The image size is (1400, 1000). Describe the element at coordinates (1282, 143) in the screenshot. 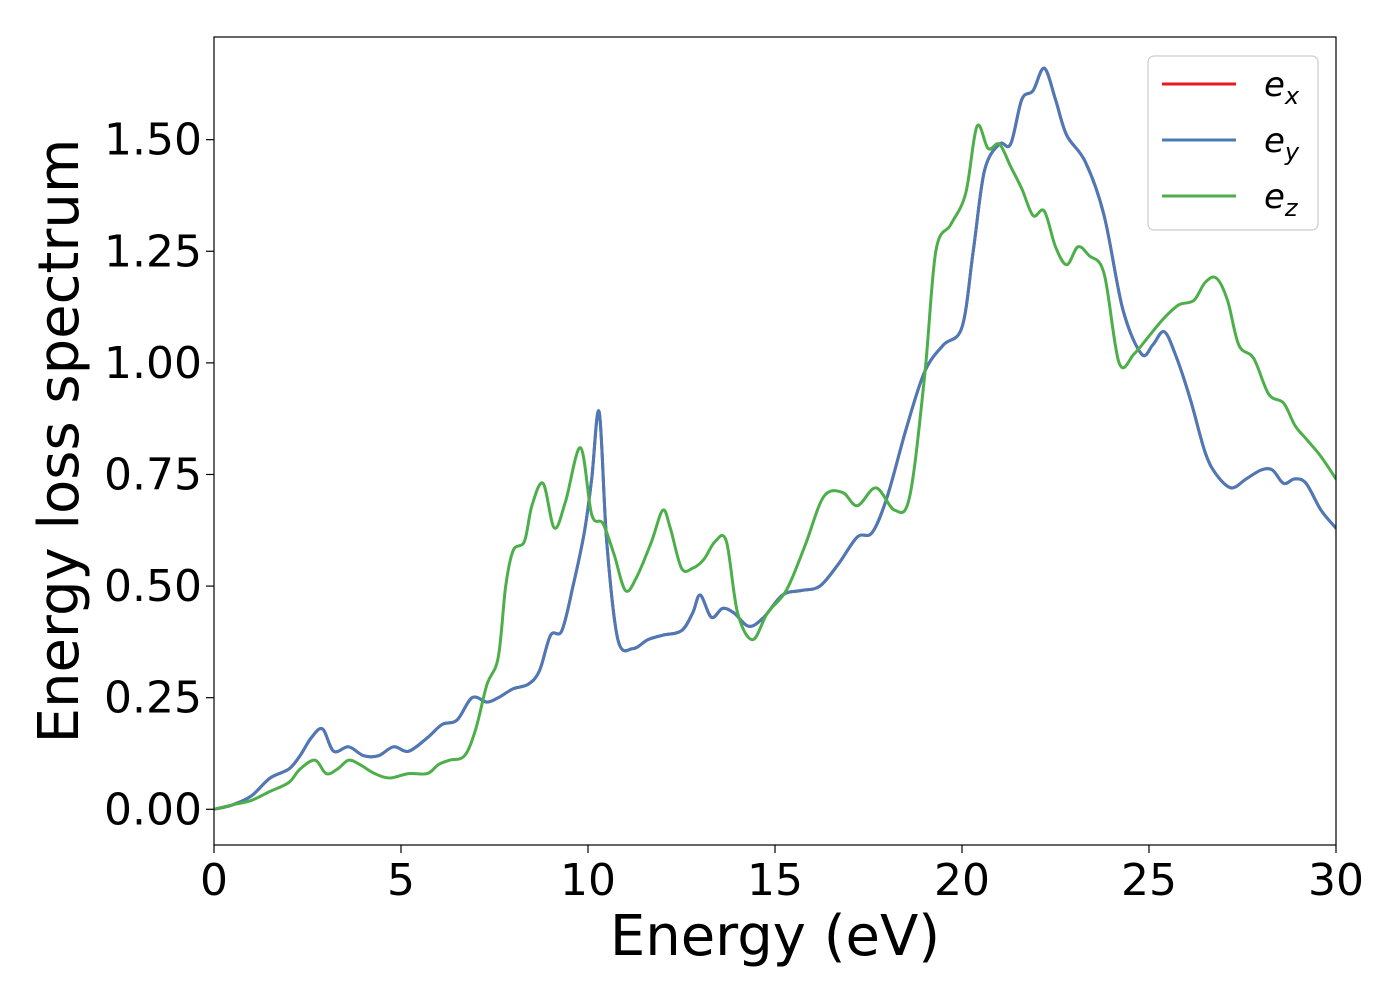

I see `legend-label-ey: ey` at that location.